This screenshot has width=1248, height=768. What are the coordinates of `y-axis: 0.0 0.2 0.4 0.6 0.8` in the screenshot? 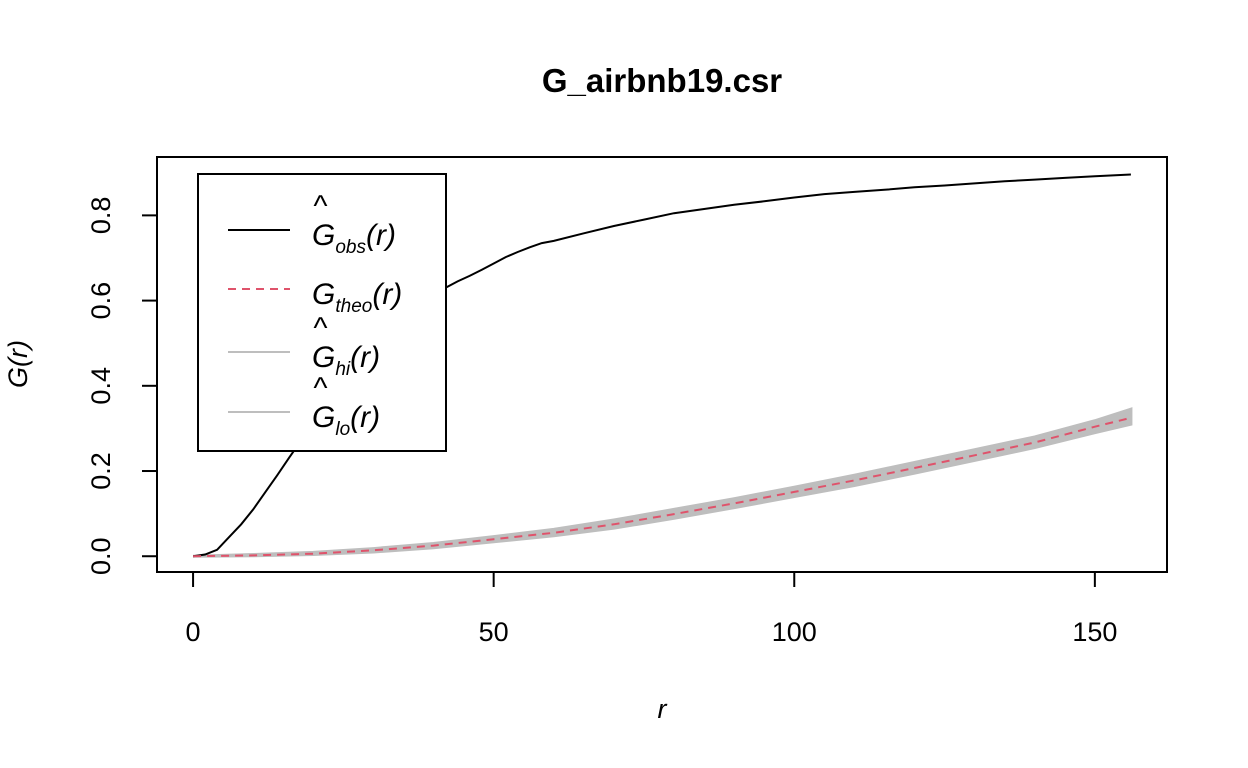 It's located at (122, 386).